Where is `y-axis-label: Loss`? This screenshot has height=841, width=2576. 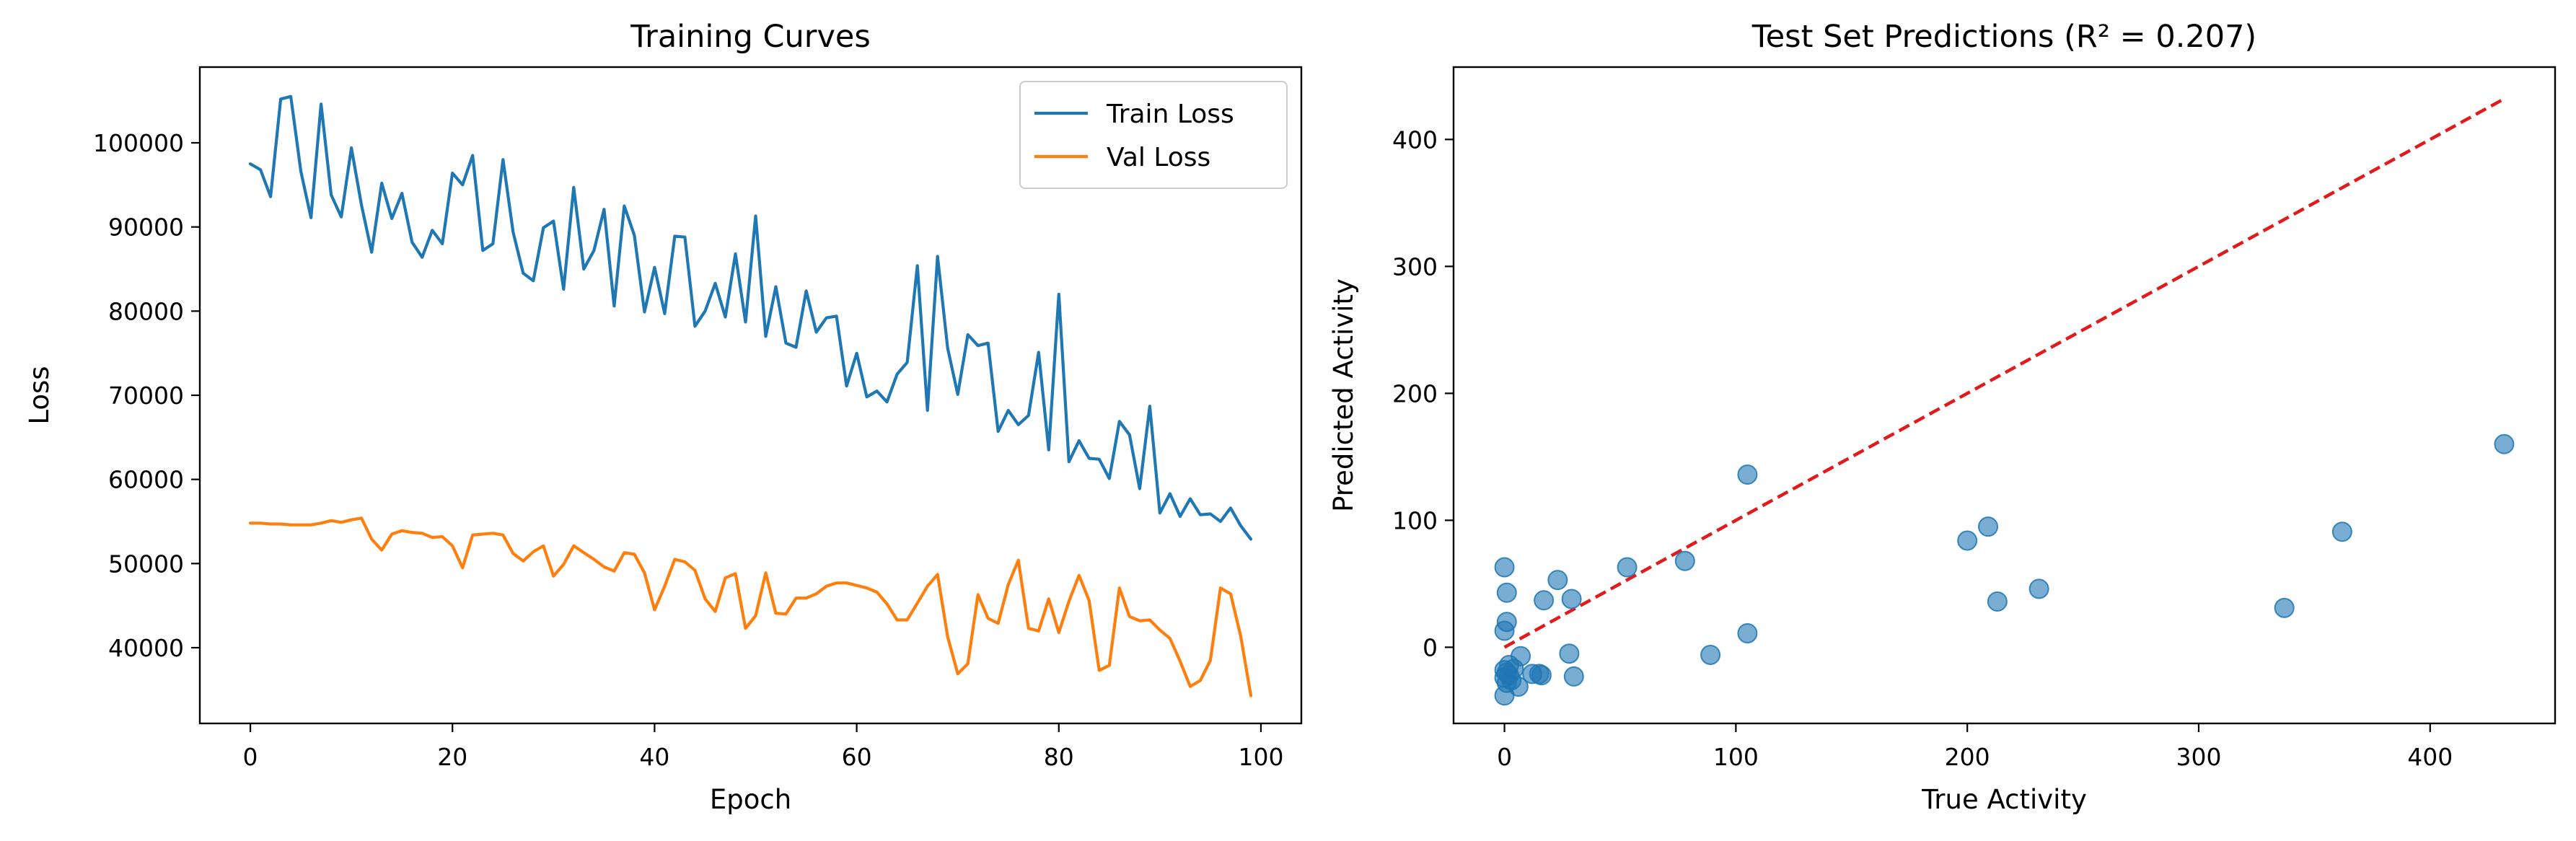
y-axis-label: Loss is located at coordinates (39, 395).